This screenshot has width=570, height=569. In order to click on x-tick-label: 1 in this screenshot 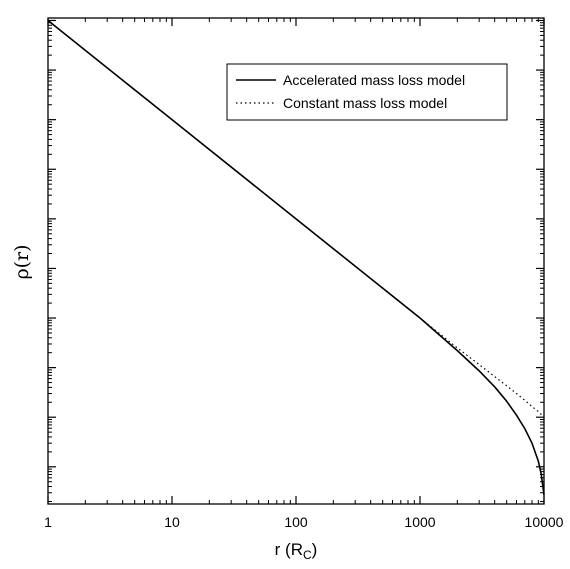, I will do `click(48, 522)`.